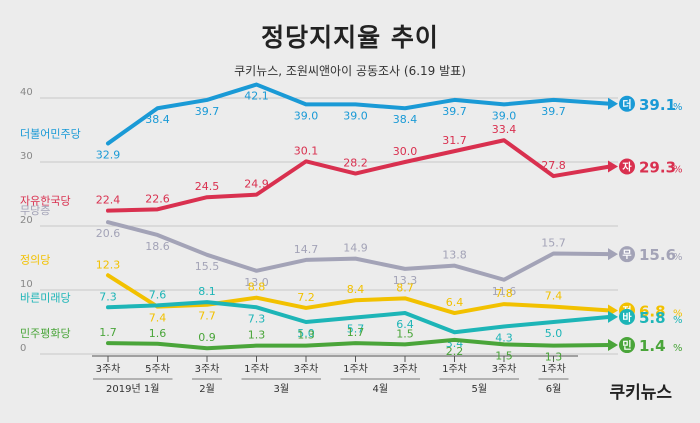  I want to click on month-label: 2019년 1월, so click(132, 389).